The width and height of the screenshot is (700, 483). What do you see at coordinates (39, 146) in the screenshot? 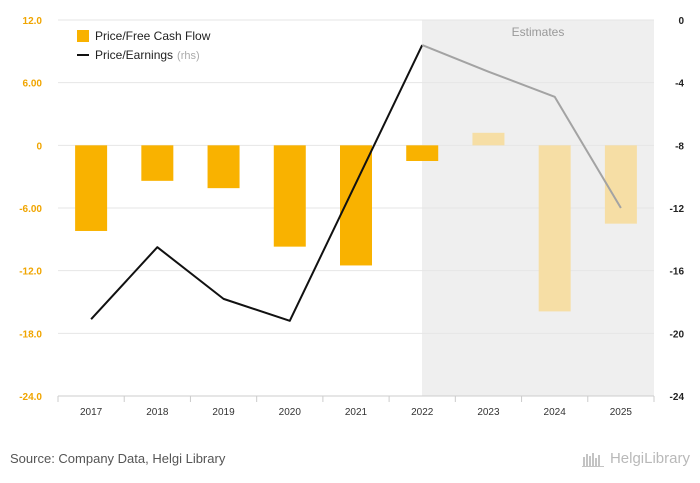
I see `left-tick-label: 0` at bounding box center [39, 146].